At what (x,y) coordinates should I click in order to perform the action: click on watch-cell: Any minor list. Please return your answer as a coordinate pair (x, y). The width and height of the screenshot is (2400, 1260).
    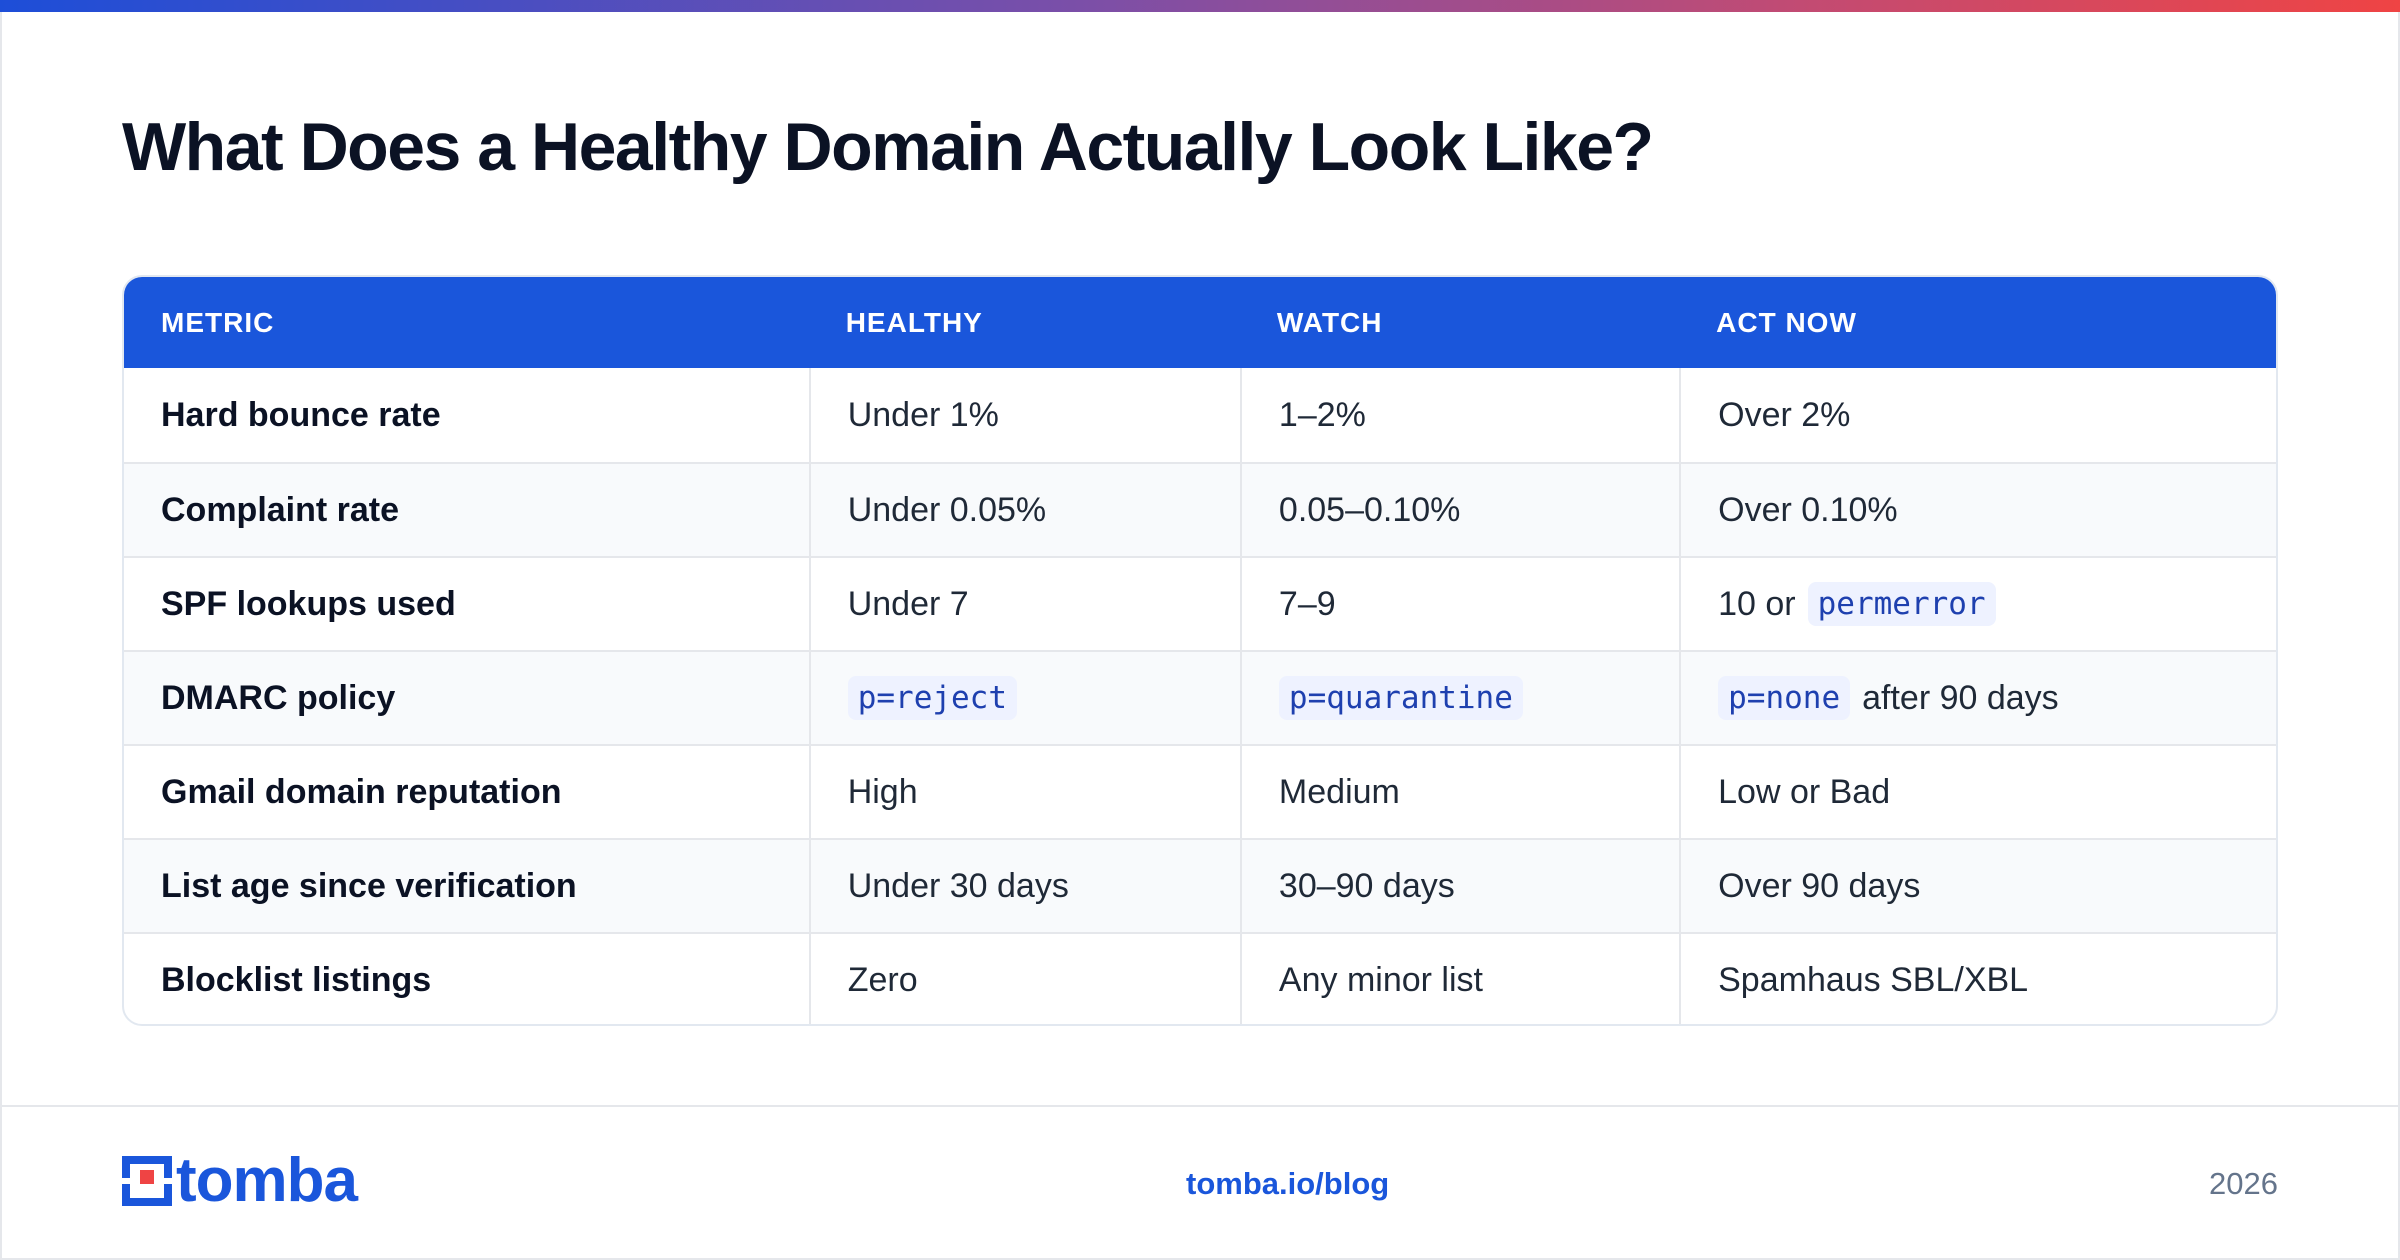
    Looking at the image, I should click on (1459, 979).